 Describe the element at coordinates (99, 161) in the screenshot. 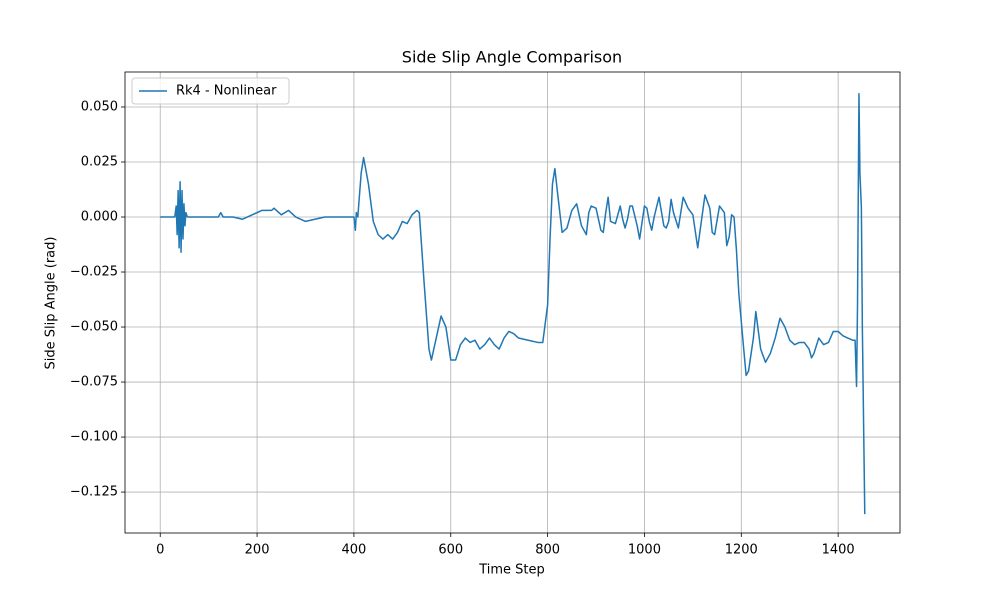

I see `y-tick-label: 0.025` at that location.